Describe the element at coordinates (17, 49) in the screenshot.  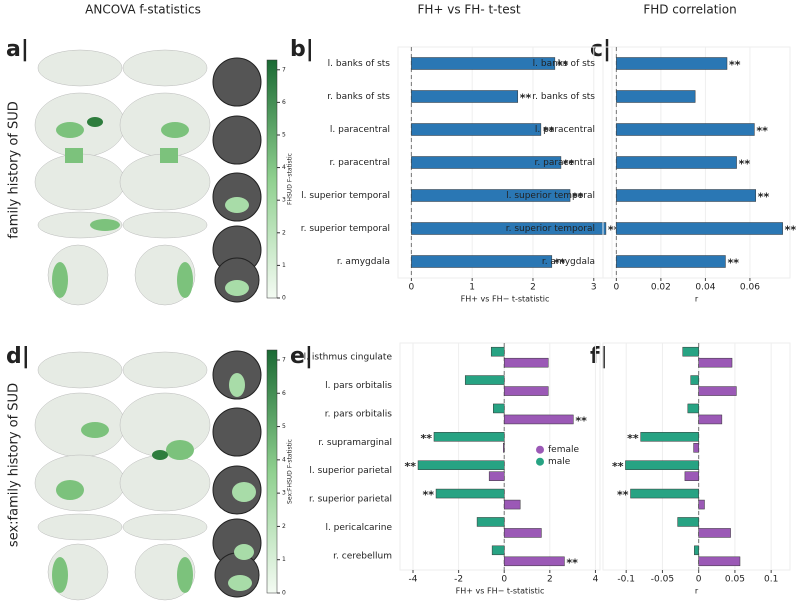
I see `panel-label: a|` at that location.